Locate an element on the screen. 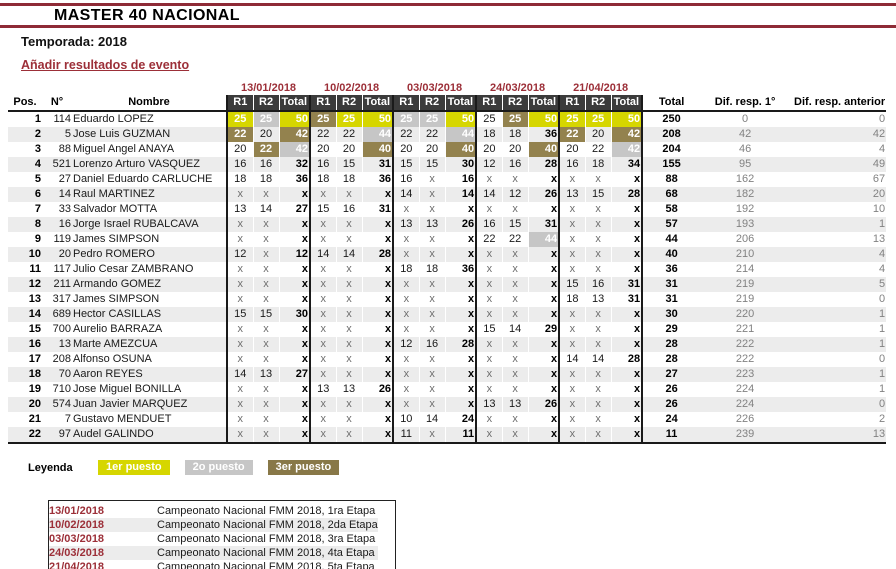 Image resolution: width=896 pixels, height=569 pixels. score-cell: 50 is located at coordinates (460, 119).